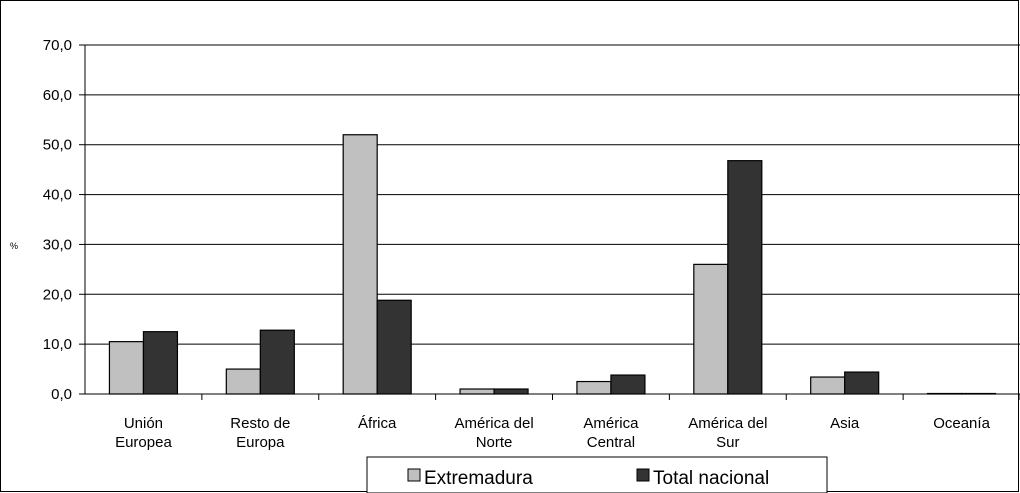 Image resolution: width=1020 pixels, height=493 pixels. Describe the element at coordinates (727, 442) in the screenshot. I see `x-category-label: Sur` at that location.